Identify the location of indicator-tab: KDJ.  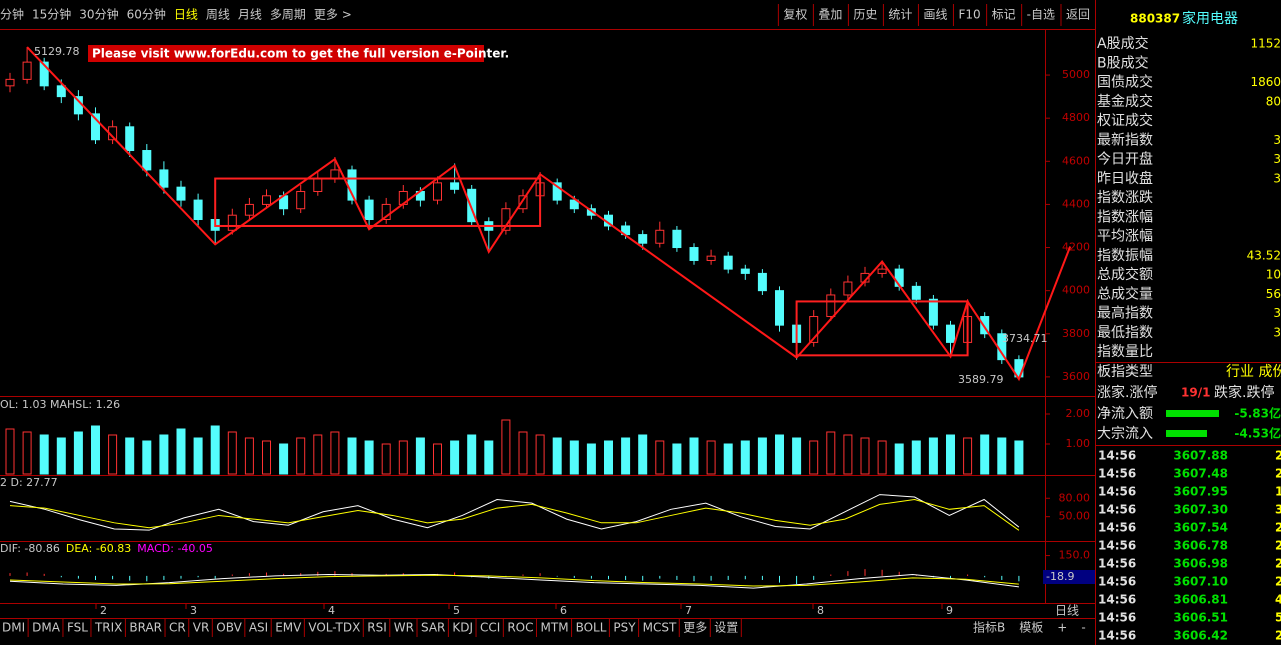
(462, 628).